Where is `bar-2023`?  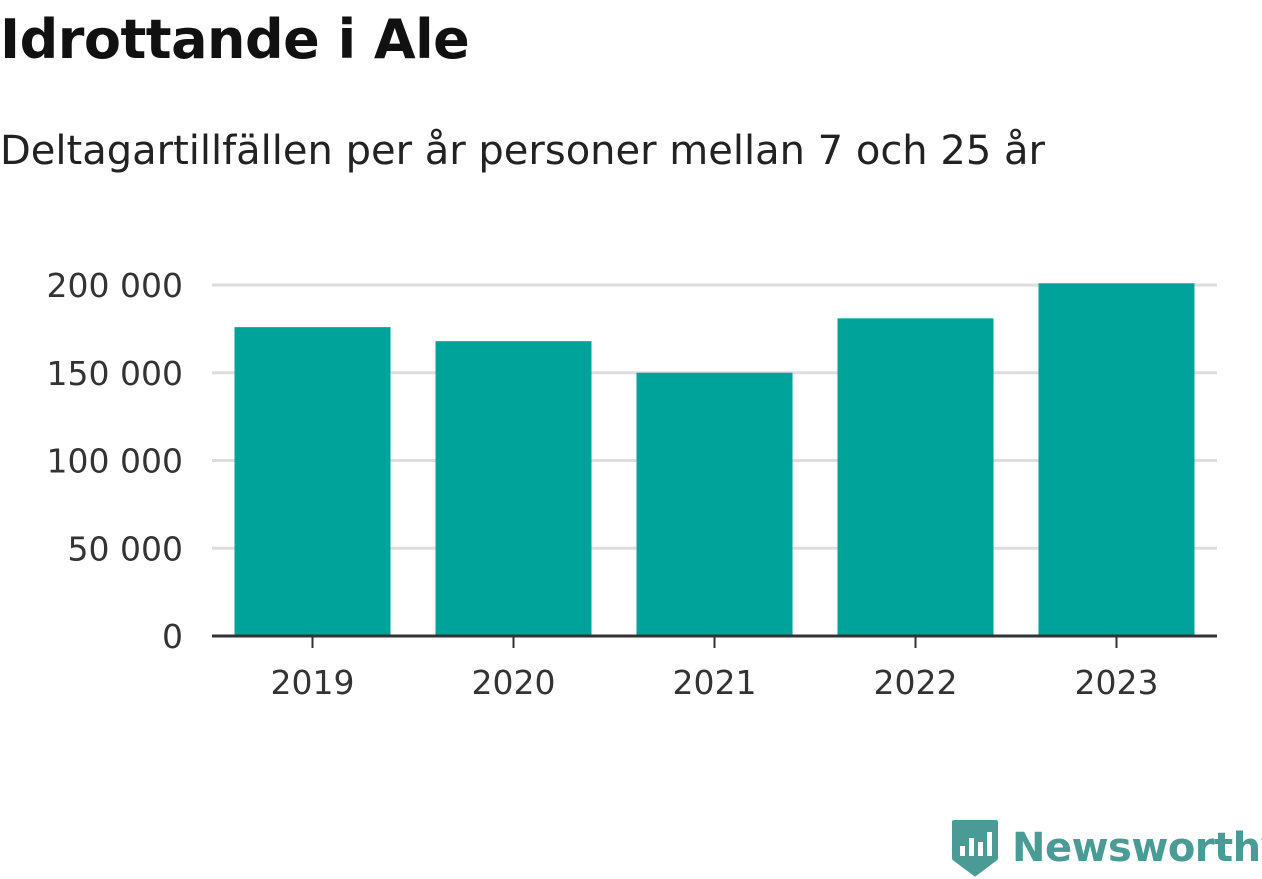 bar-2023 is located at coordinates (1117, 459).